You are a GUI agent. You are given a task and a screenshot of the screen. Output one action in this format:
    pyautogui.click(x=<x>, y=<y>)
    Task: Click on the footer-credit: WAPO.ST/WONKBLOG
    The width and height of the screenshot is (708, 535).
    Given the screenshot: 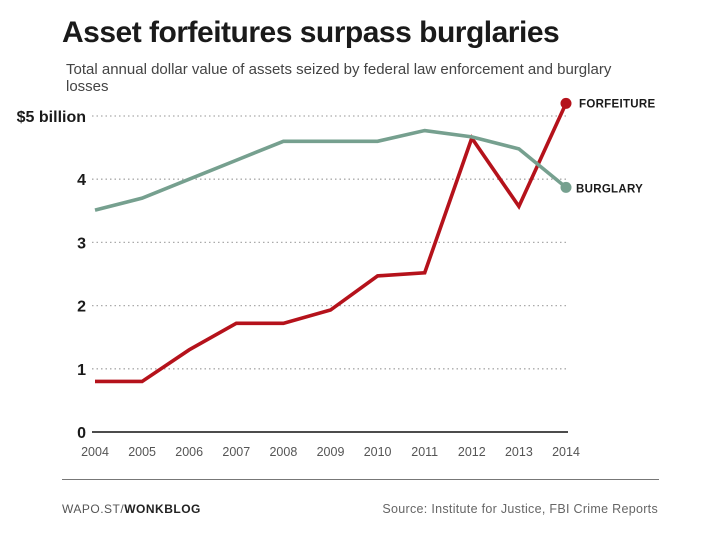 What is the action you would take?
    pyautogui.click(x=131, y=509)
    